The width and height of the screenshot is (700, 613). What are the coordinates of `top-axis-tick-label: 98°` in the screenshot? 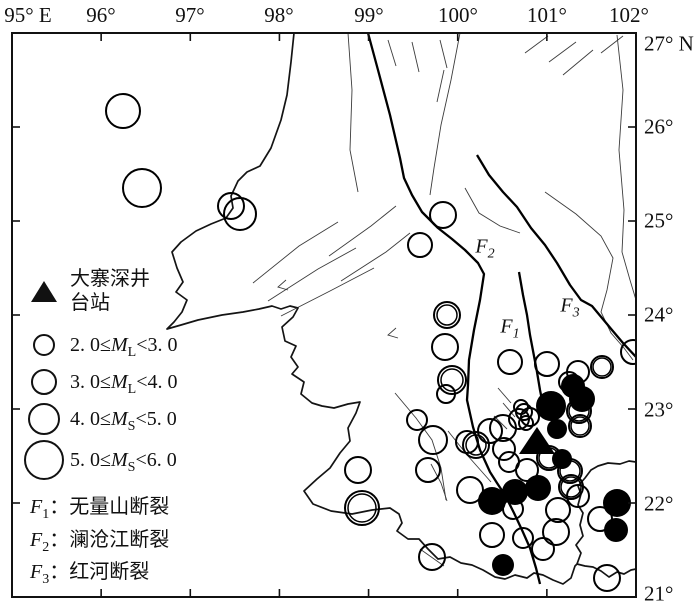 It's located at (279, 15).